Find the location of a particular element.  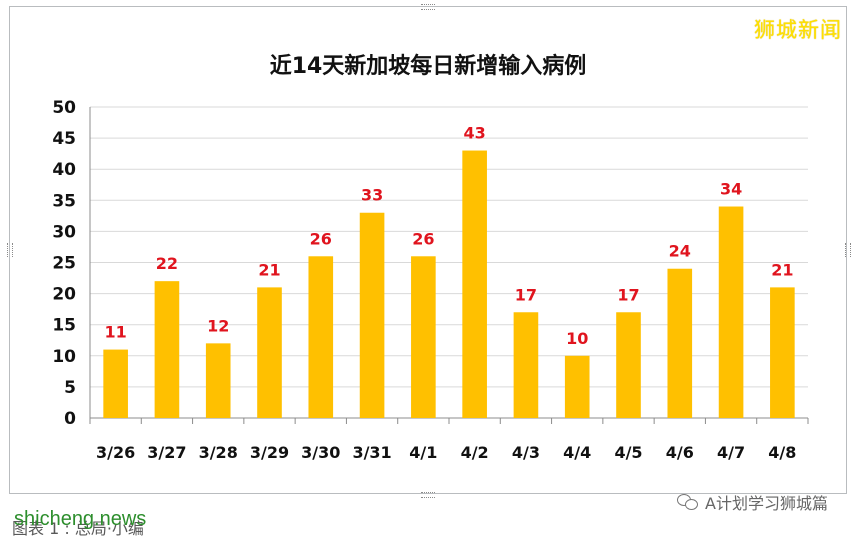

x-tick-label: 4/6 is located at coordinates (680, 452).